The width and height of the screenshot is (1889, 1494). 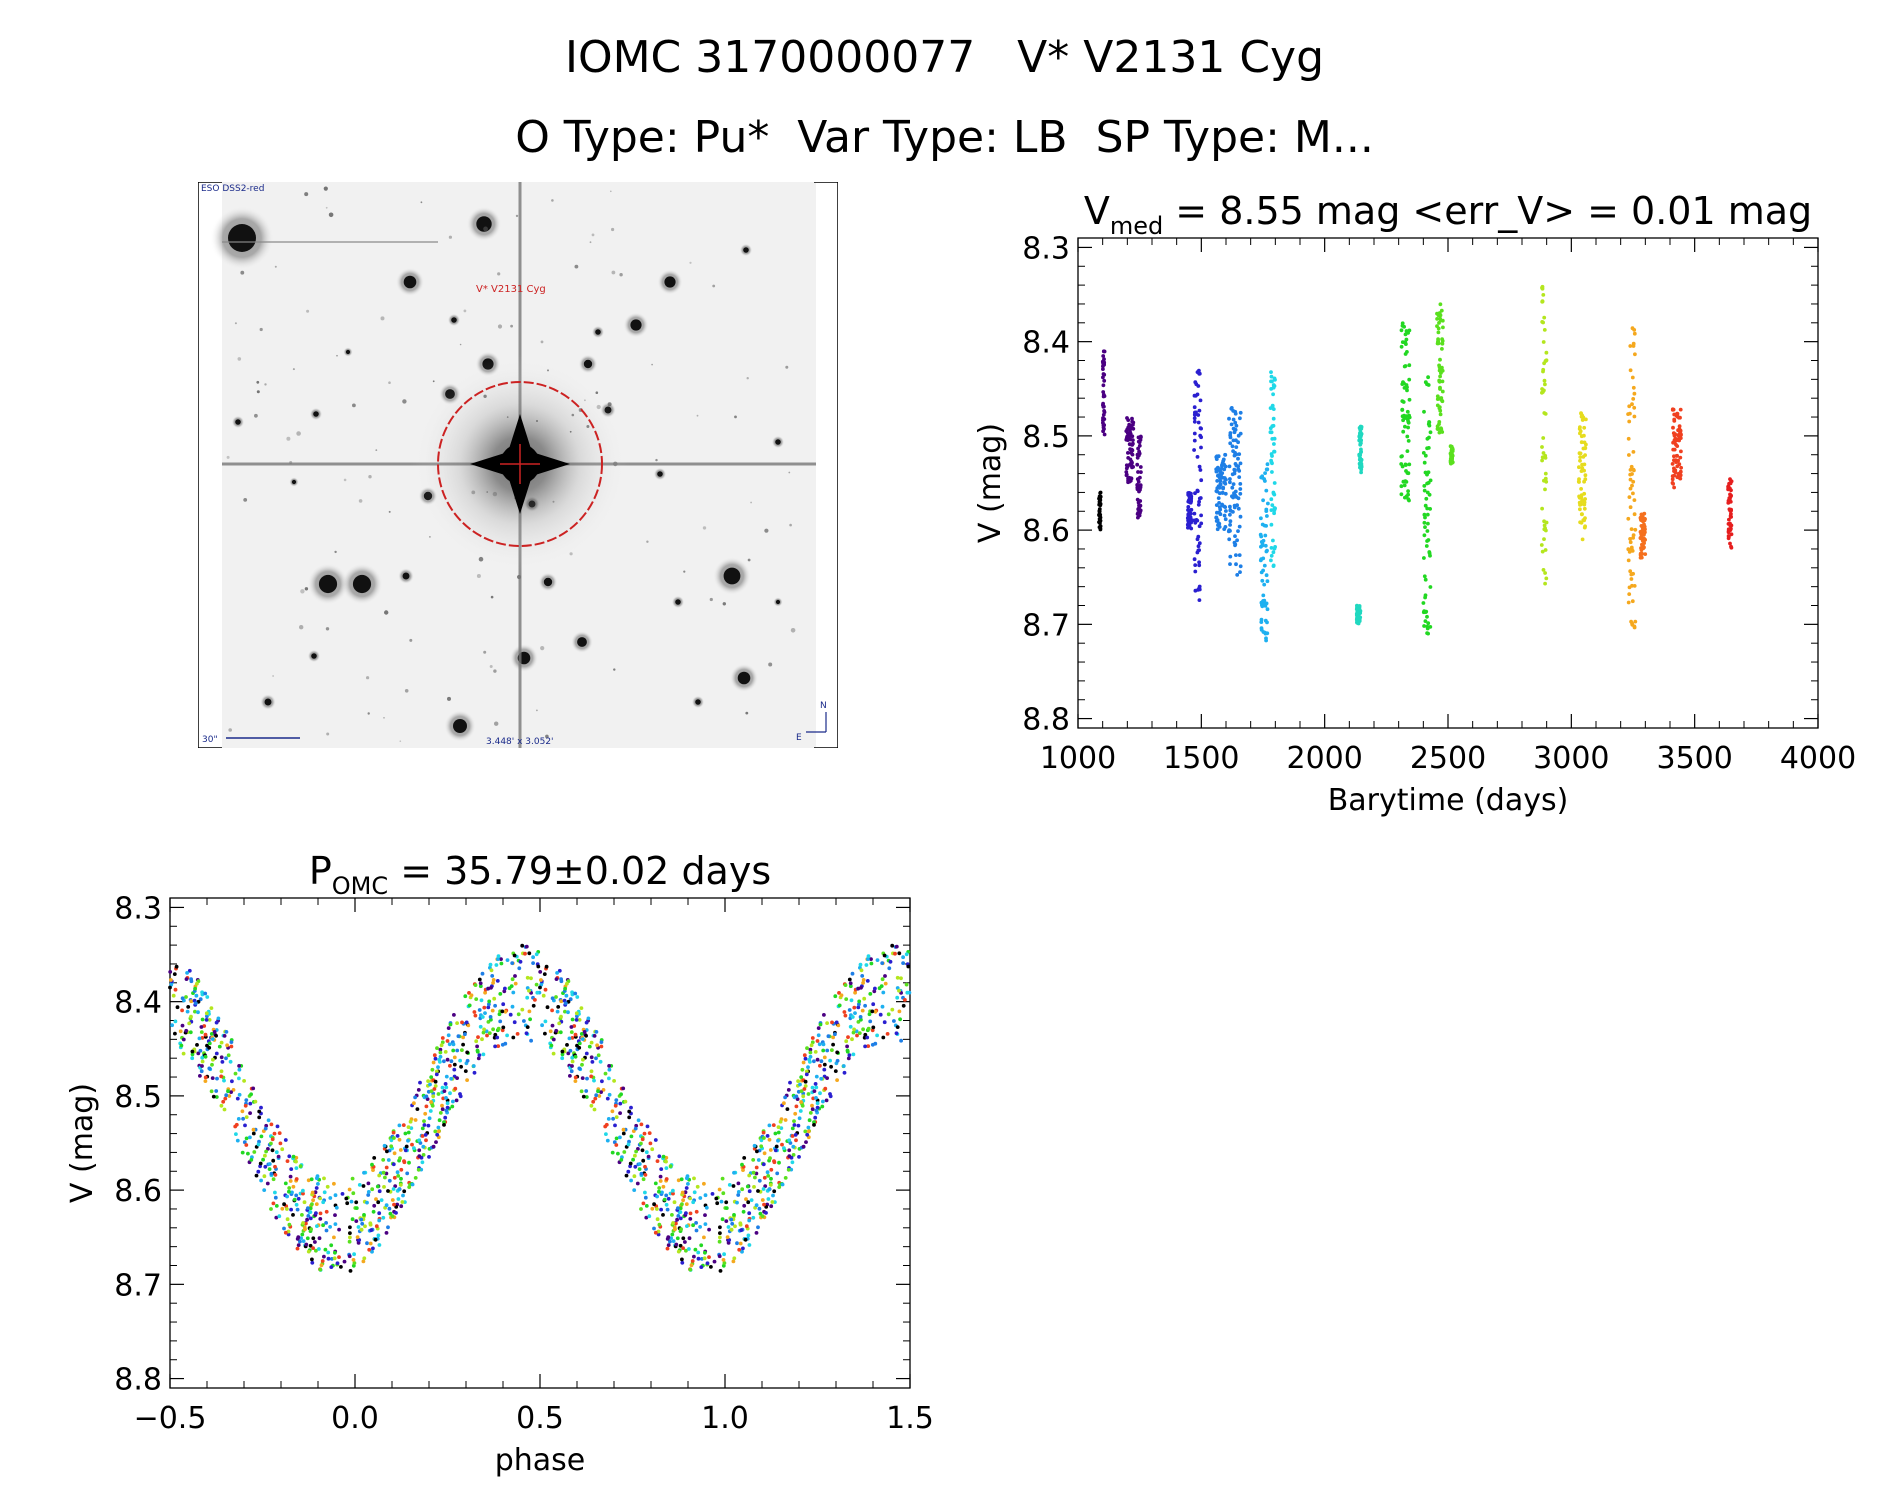 What do you see at coordinates (540, 1418) in the screenshot?
I see `ph-x-tick-label: 0.5` at bounding box center [540, 1418].